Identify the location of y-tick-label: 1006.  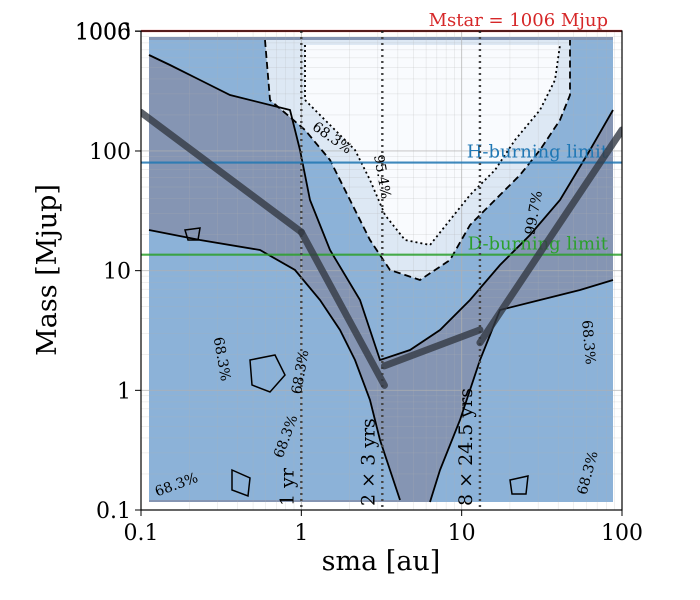
(103, 32).